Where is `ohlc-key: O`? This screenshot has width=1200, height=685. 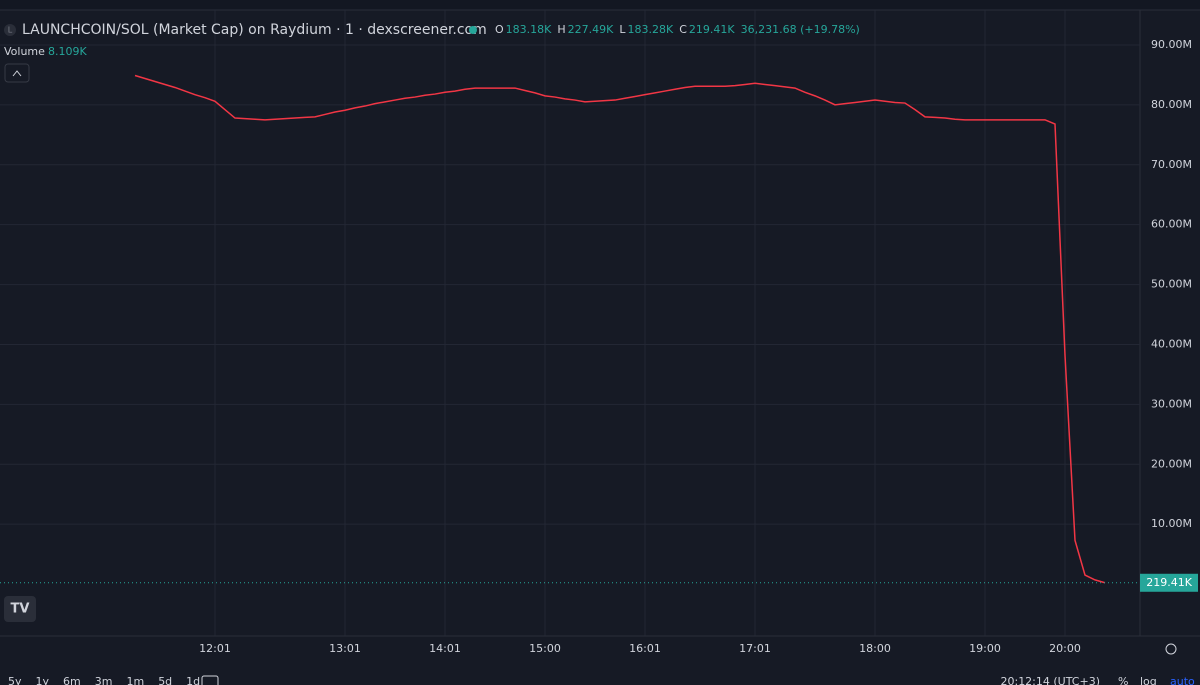
ohlc-key: O is located at coordinates (499, 29).